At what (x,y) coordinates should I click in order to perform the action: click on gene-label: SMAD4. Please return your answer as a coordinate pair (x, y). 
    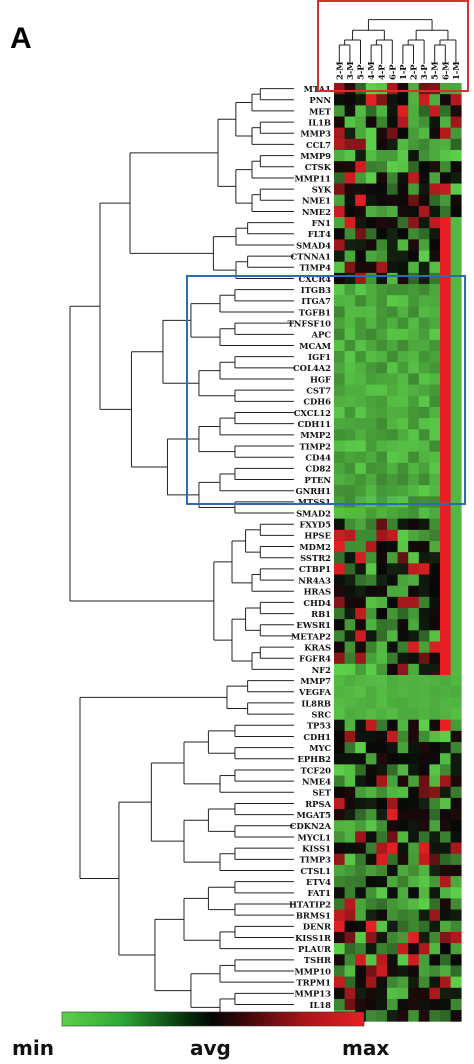
    Looking at the image, I should click on (313, 245).